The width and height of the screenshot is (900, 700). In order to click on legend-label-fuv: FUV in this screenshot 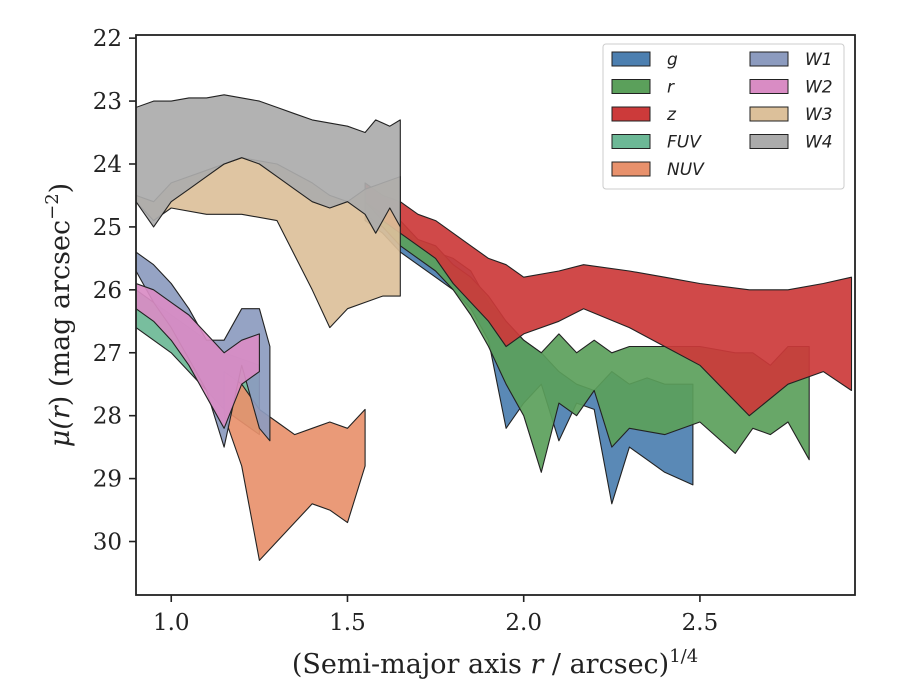, I will do `click(684, 143)`.